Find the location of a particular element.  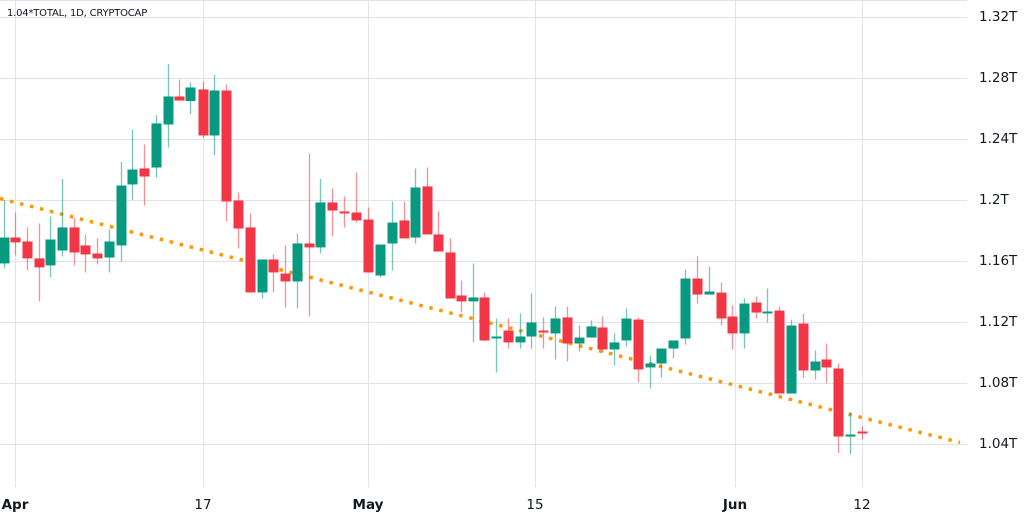

x-tick-label: 15 is located at coordinates (535, 505).